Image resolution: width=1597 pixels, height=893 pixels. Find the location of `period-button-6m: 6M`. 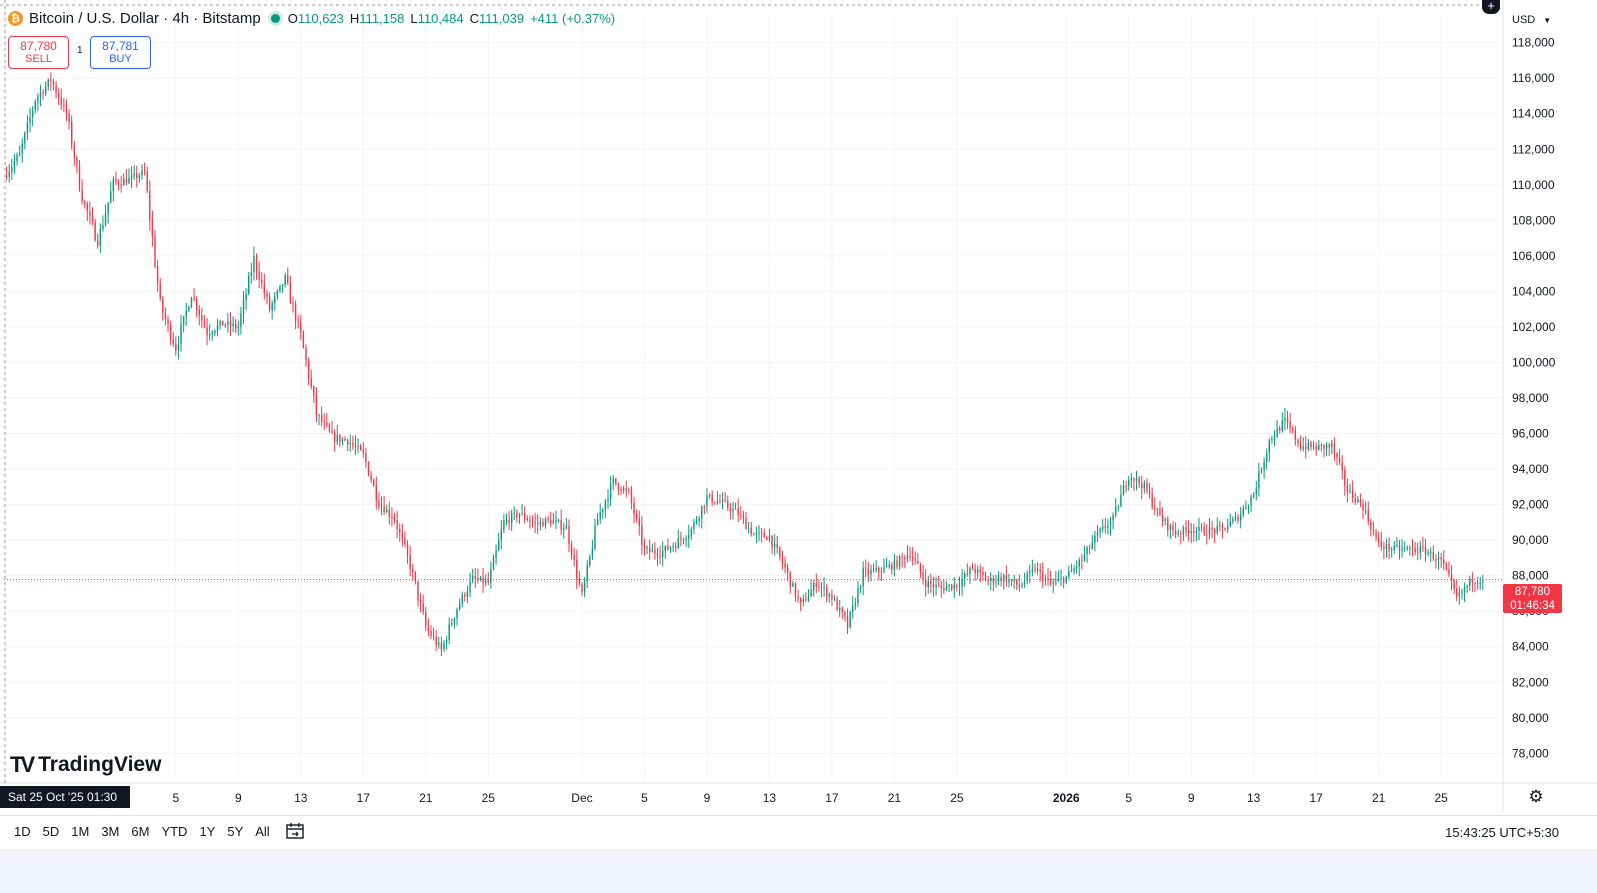

period-button-6m: 6M is located at coordinates (140, 831).